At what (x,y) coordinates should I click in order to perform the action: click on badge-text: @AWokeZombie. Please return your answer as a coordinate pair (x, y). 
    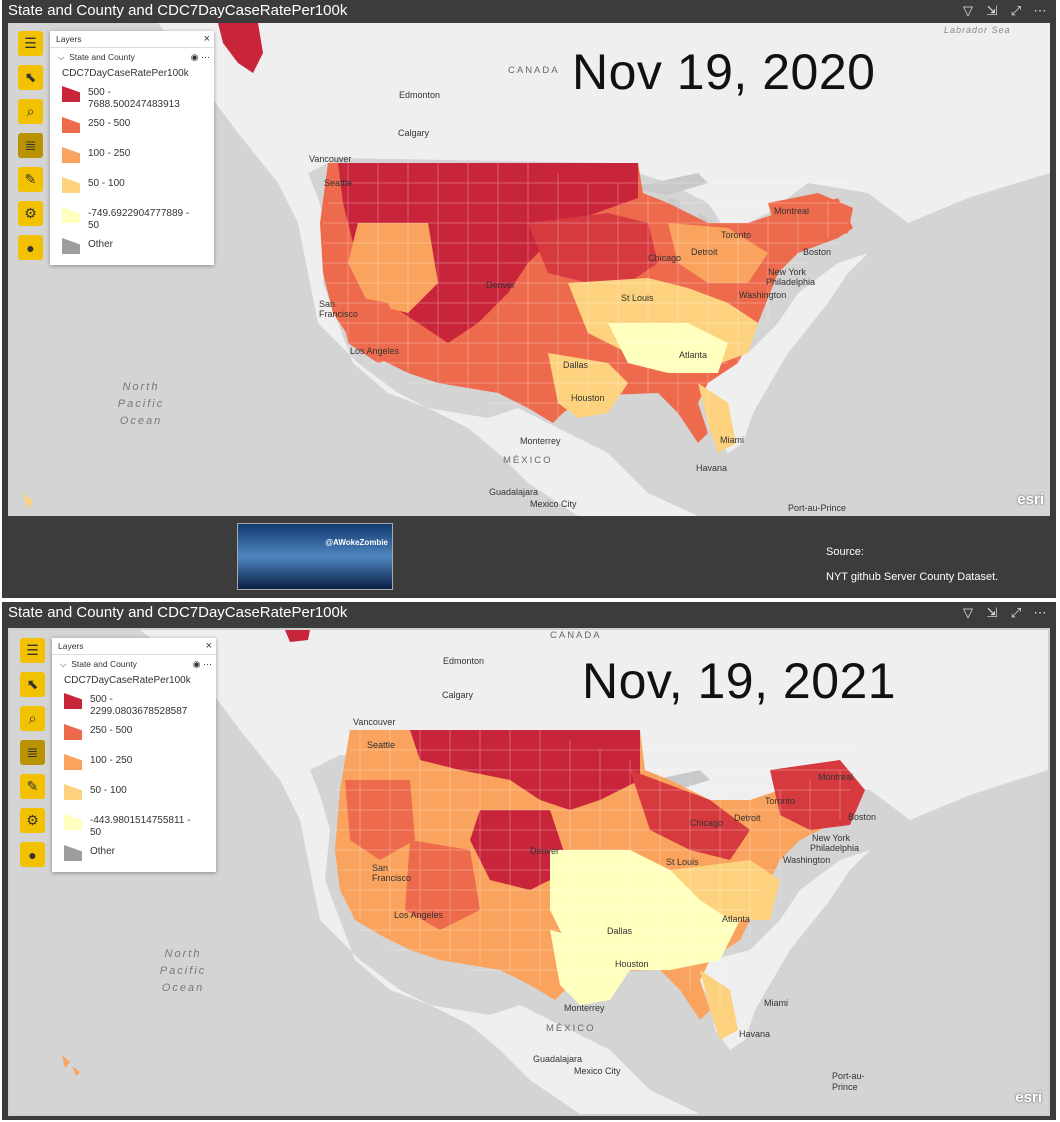
    Looking at the image, I should click on (356, 542).